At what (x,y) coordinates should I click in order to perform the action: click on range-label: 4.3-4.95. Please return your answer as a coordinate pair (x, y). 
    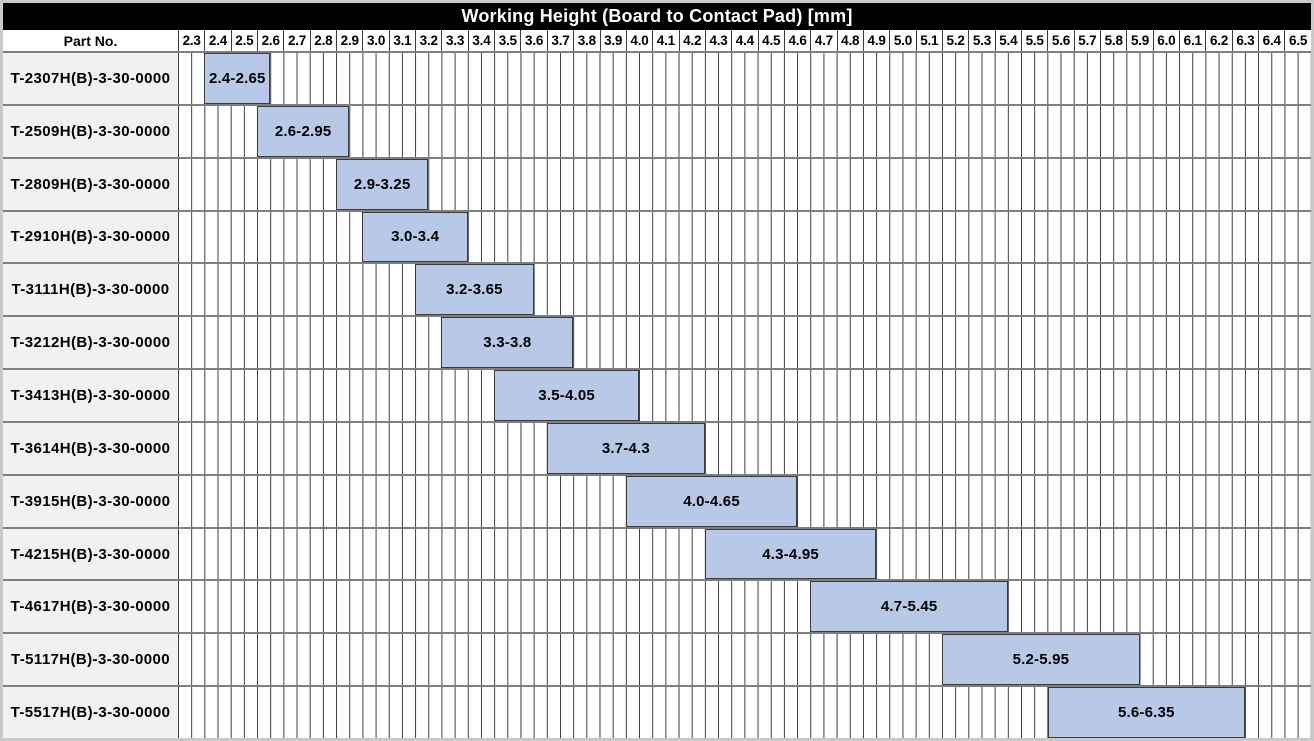
    Looking at the image, I should click on (790, 554).